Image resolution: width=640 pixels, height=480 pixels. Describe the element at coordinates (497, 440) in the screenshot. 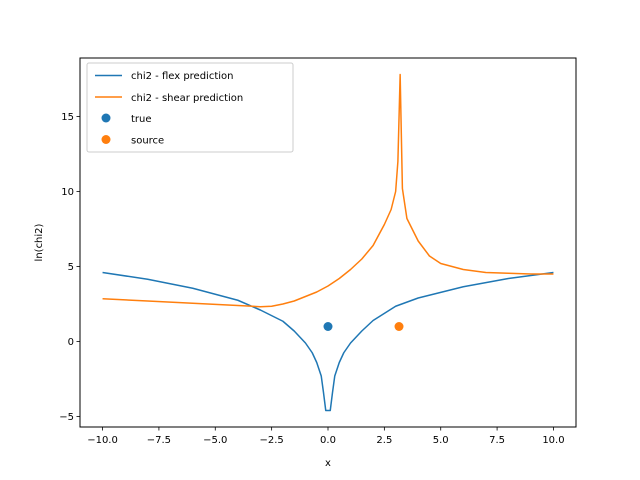

I see `x-tick-label: 7.5` at that location.